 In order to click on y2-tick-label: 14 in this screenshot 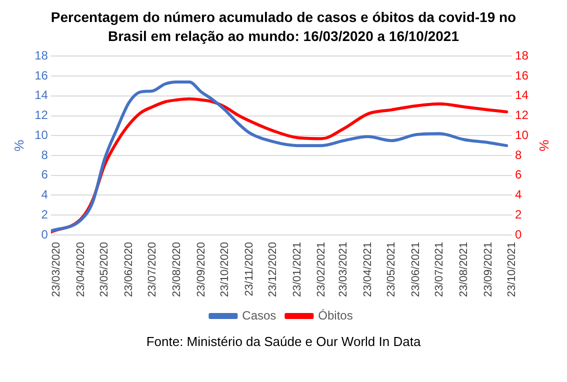, I will do `click(522, 95)`.